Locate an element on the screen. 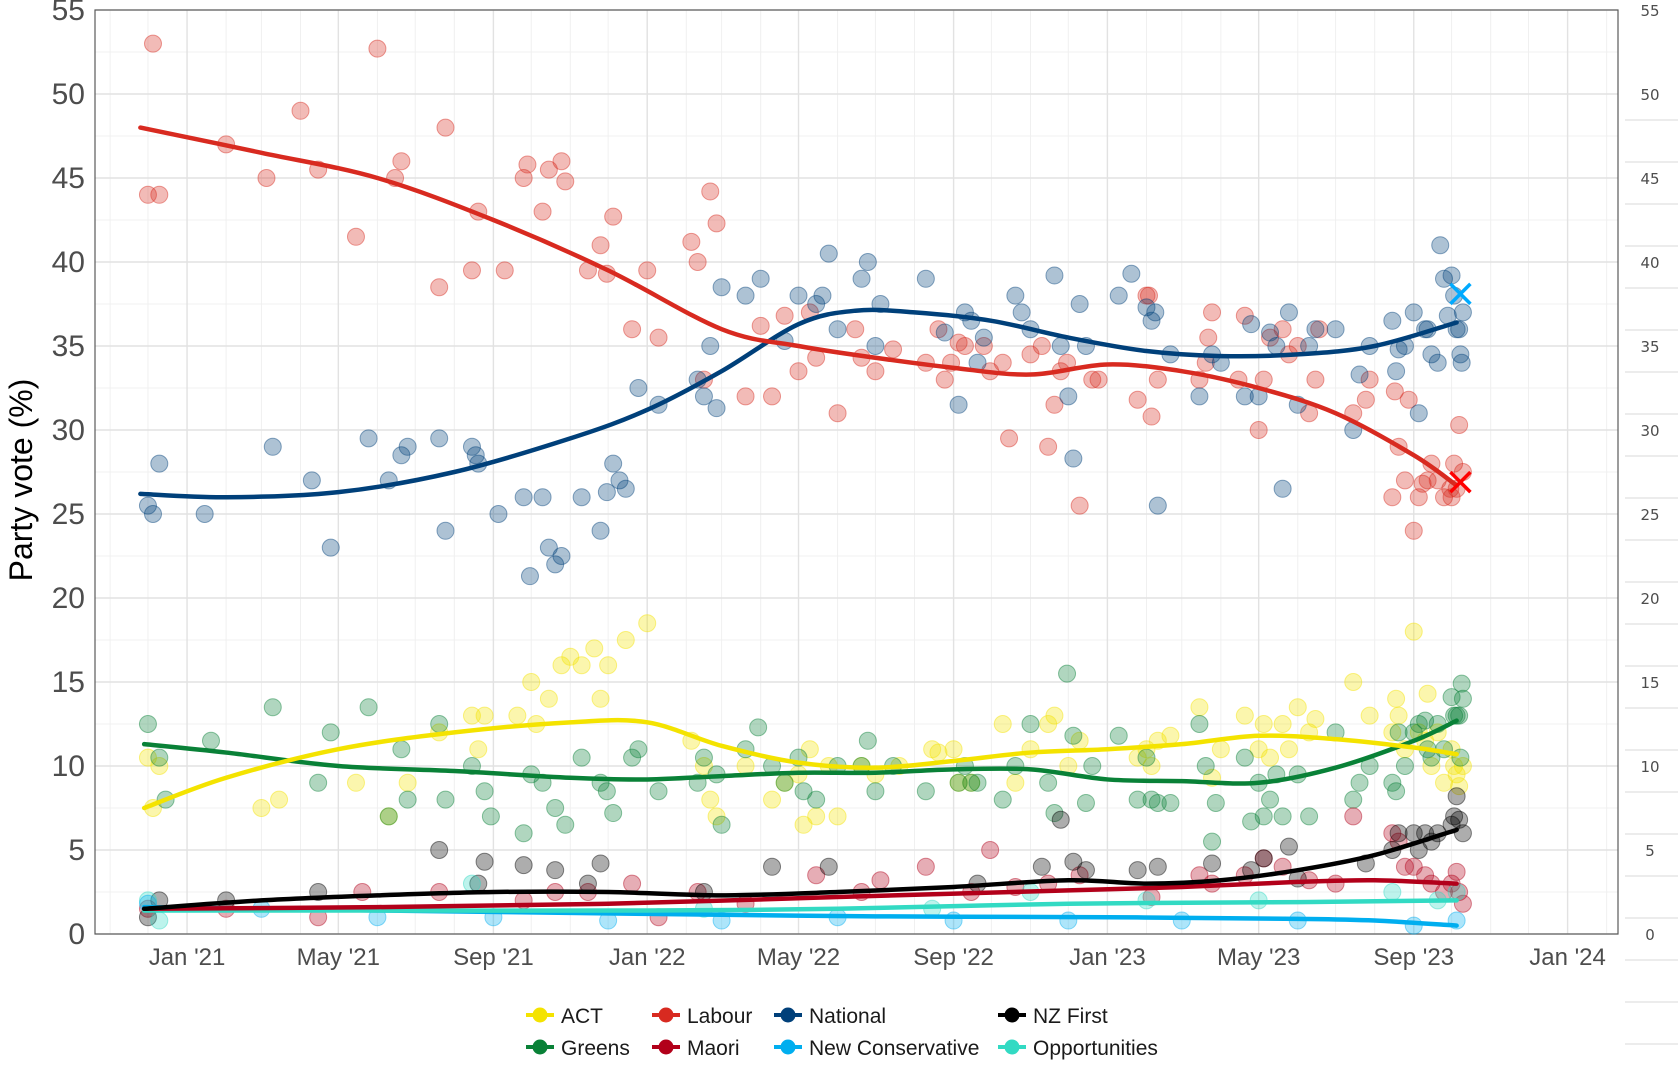  y-tick-label-right: 20 is located at coordinates (1649, 599).